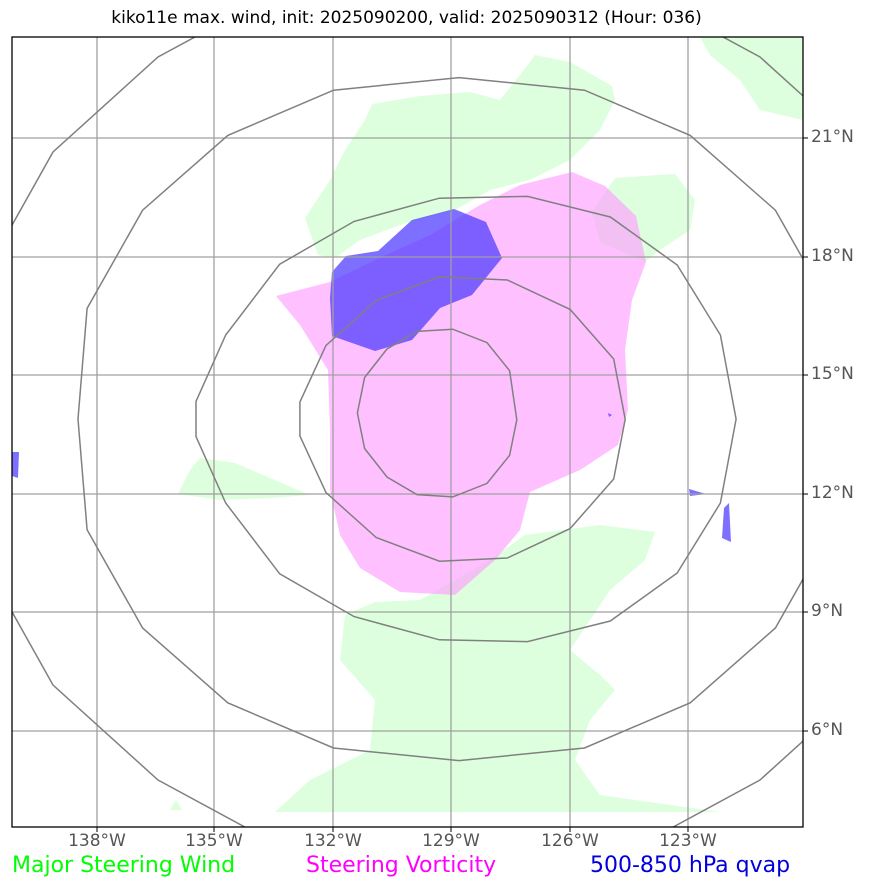 The height and width of the screenshot is (891, 873). Describe the element at coordinates (451, 841) in the screenshot. I see `lon-label-129w: 129°W` at that location.